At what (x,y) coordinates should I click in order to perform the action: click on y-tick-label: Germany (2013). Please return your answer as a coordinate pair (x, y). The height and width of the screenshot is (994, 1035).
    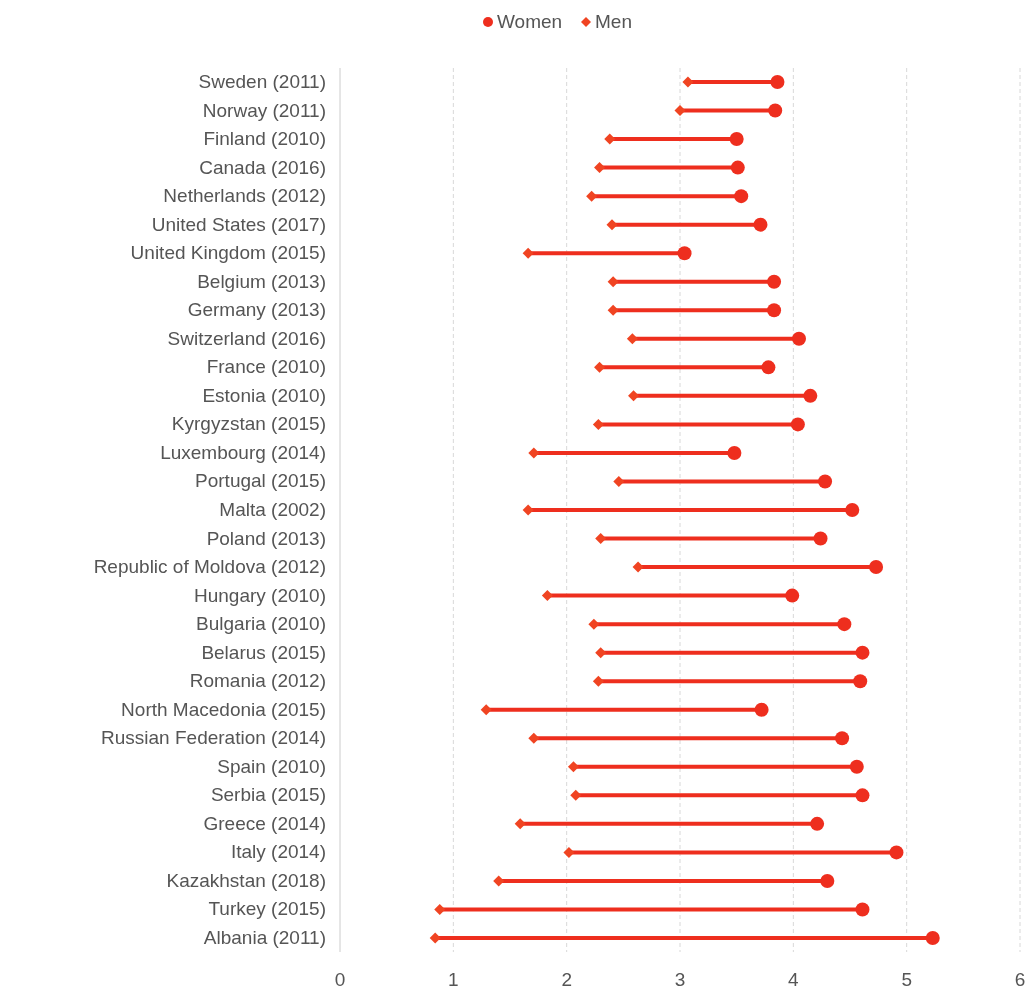
    Looking at the image, I should click on (256, 310).